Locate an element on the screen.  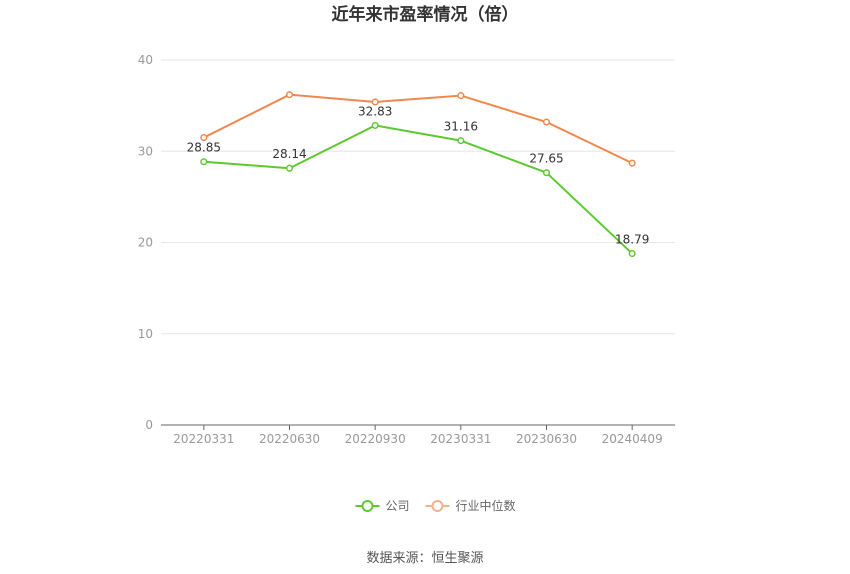
series-company: 28.85 28.14 32.83 31.16 27.65 18.79 is located at coordinates (418, 181).